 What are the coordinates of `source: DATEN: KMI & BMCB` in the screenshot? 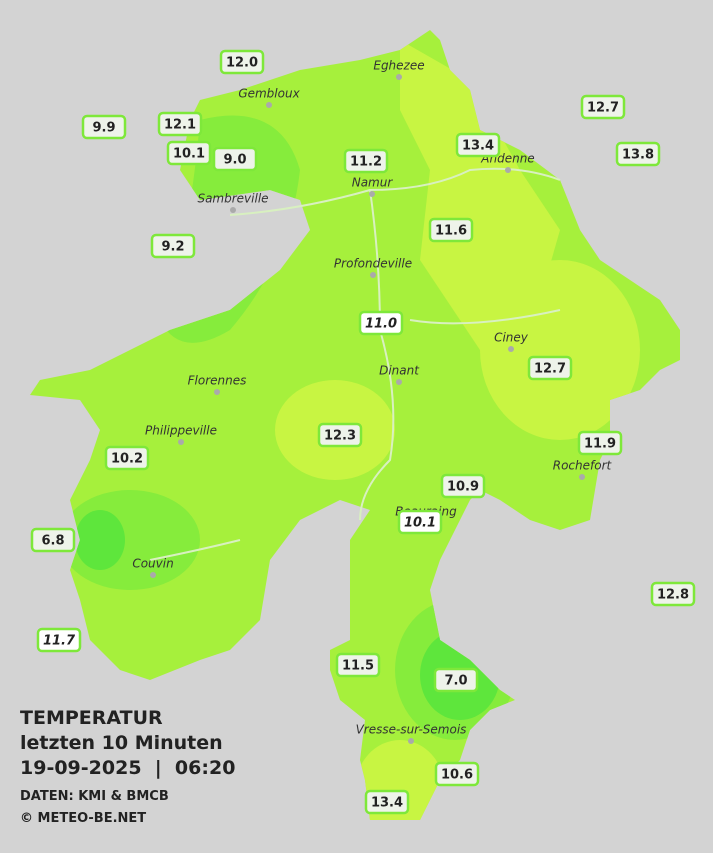 It's located at (94, 796).